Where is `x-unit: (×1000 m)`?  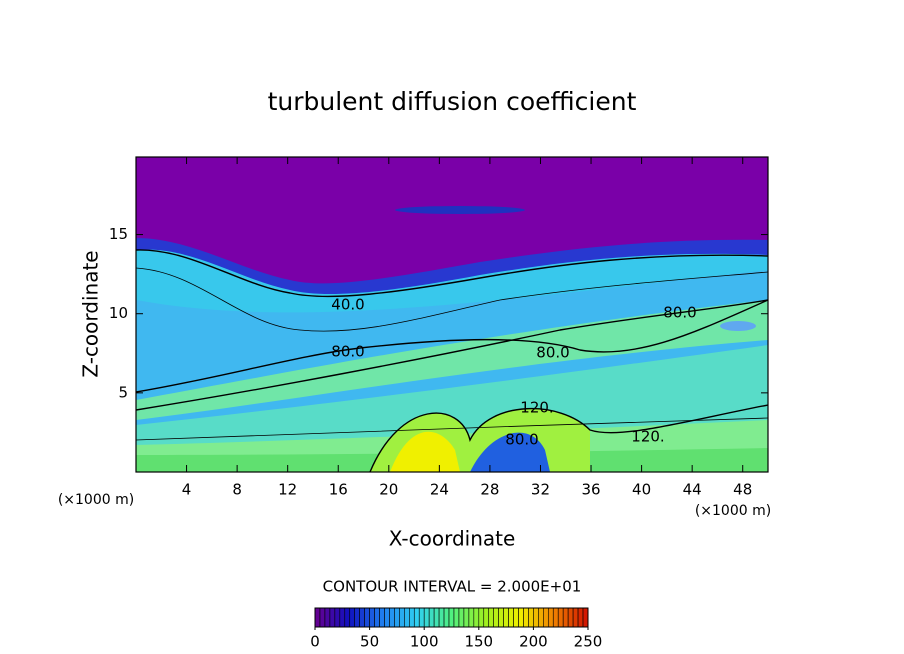
x-unit: (×1000 m) is located at coordinates (733, 511).